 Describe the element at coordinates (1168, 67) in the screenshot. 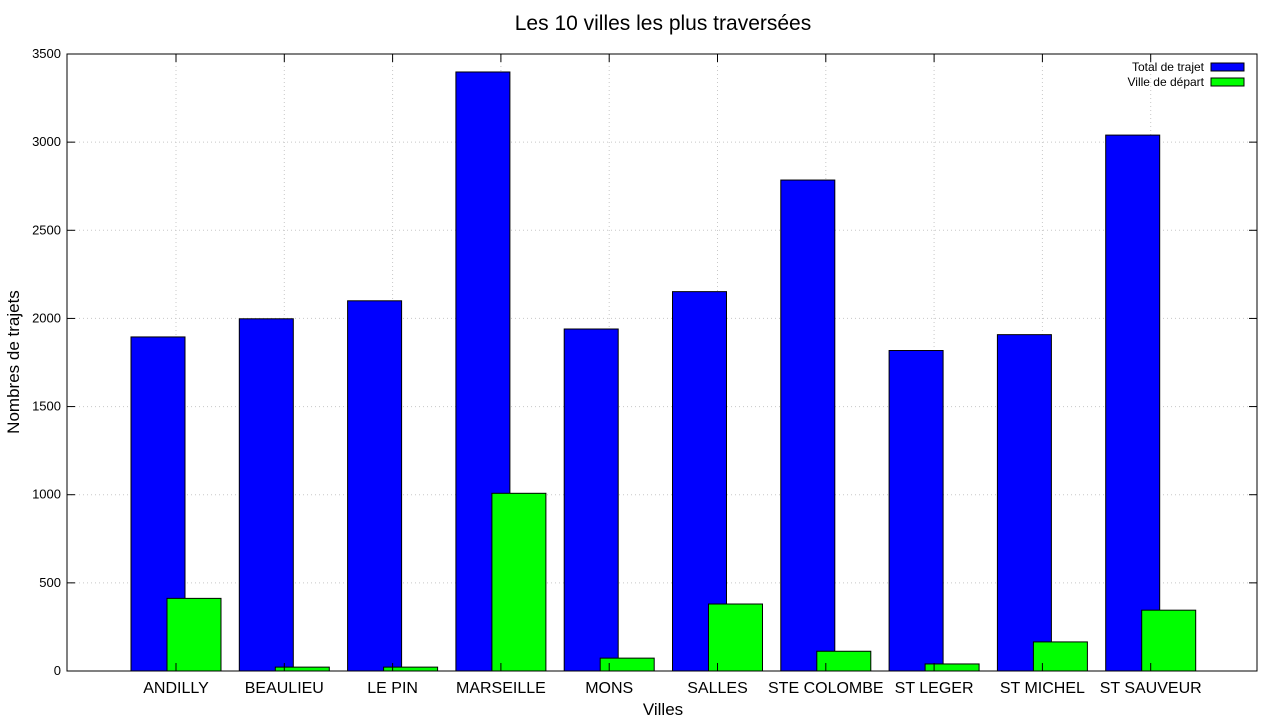

I see `legend-label: Total de trajet` at that location.